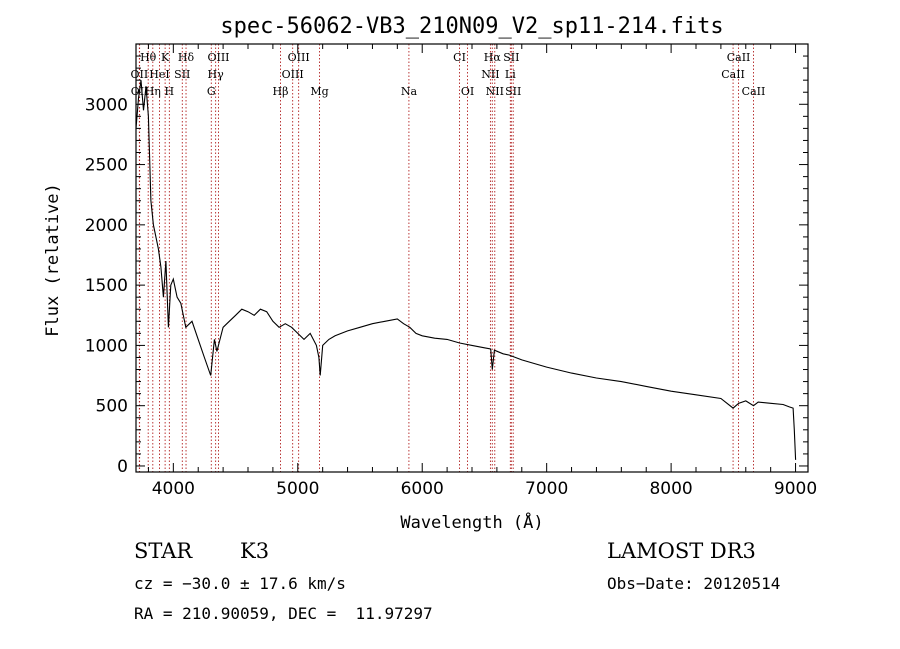 The width and height of the screenshot is (900, 649). Describe the element at coordinates (240, 583) in the screenshot. I see `redshift-velocity: cz = −30.0 ± 17.6 km/s` at that location.